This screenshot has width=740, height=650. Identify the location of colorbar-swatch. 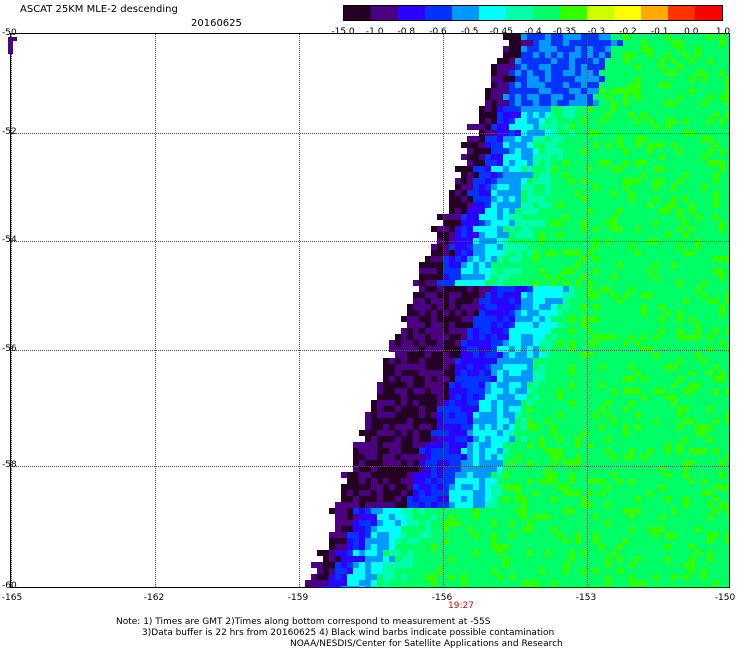
(411, 13).